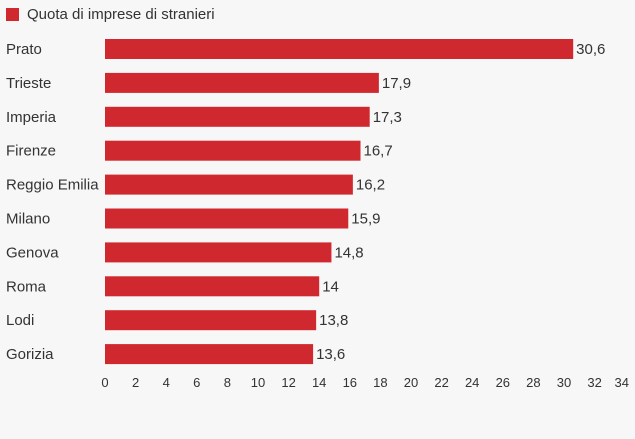  Describe the element at coordinates (590, 49) in the screenshot. I see `data-label: 30,6` at that location.